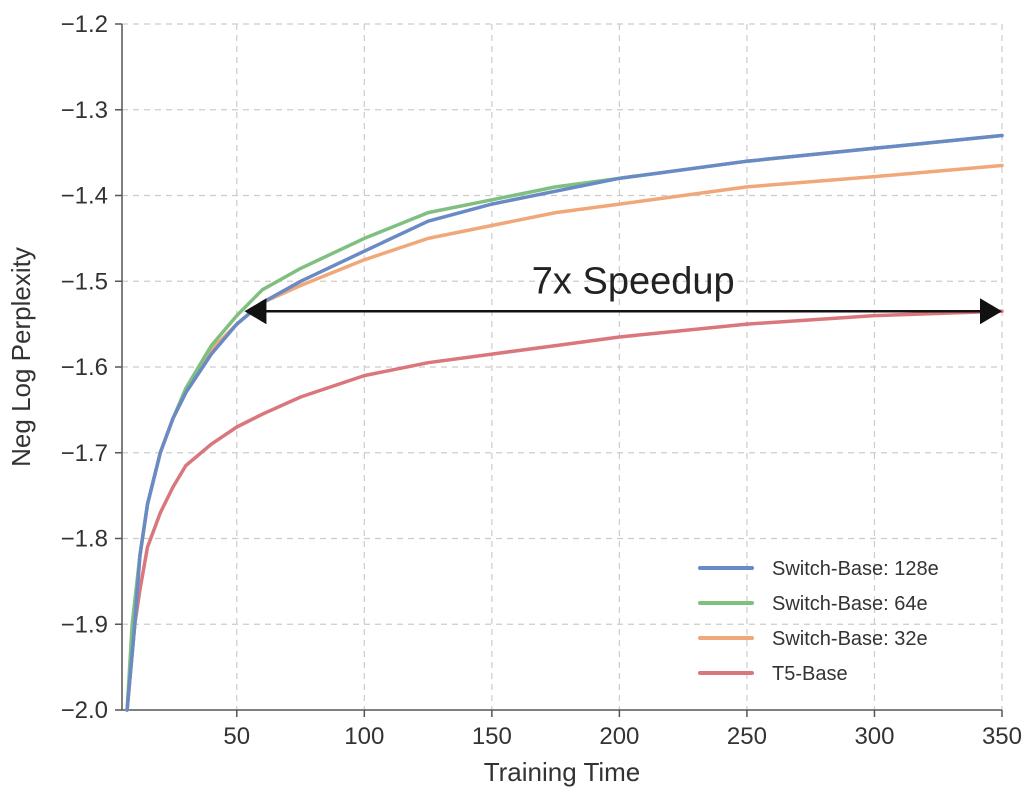 The width and height of the screenshot is (1024, 794). I want to click on arrow-head-left, so click(255, 311).